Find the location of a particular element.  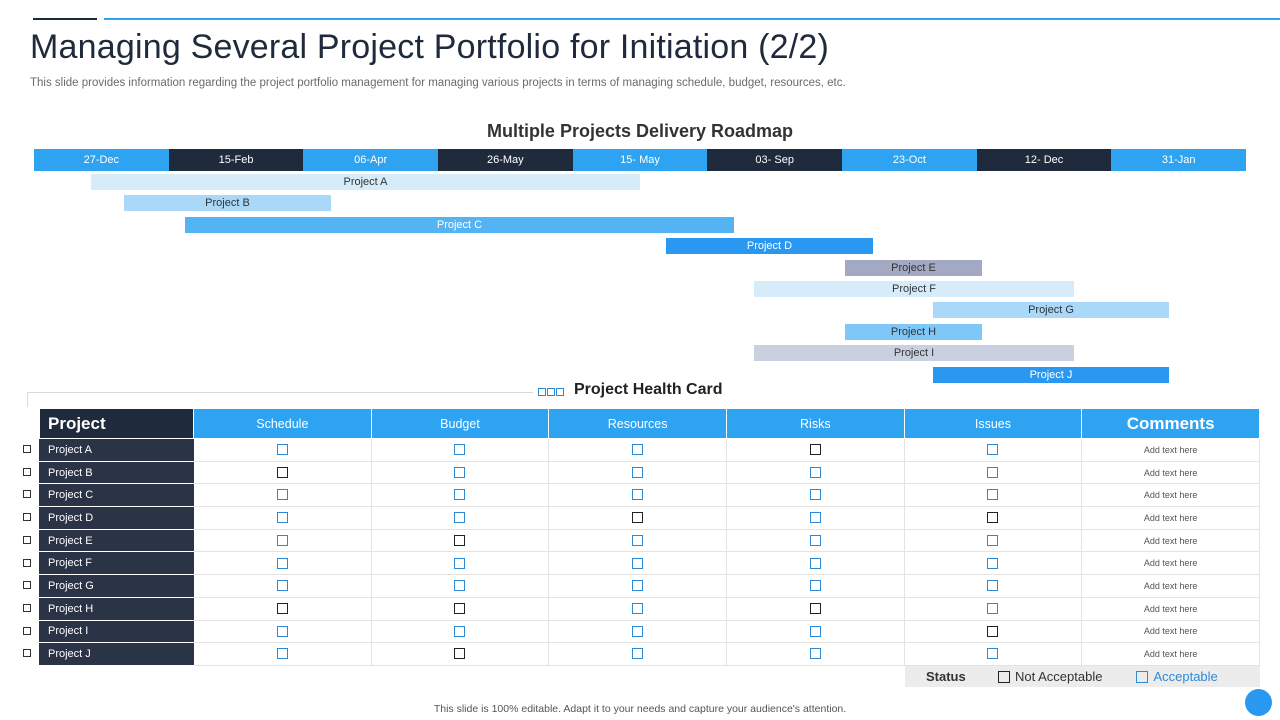

table-row: Project D Add text here is located at coordinates (649, 518).